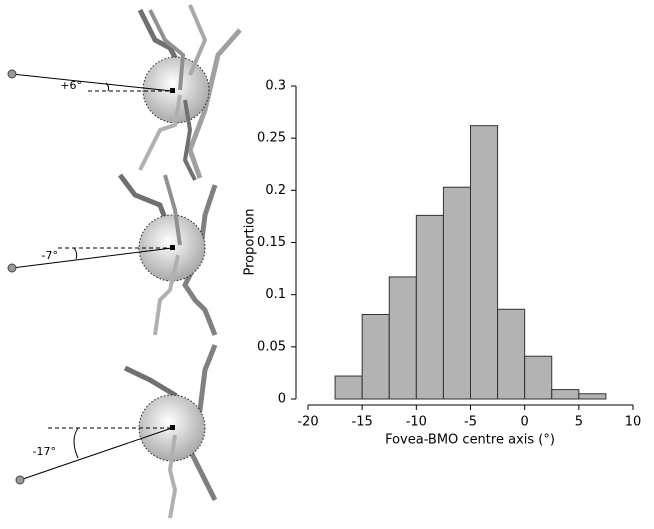  Describe the element at coordinates (275, 190) in the screenshot. I see `y-tick-label: 0.2` at that location.